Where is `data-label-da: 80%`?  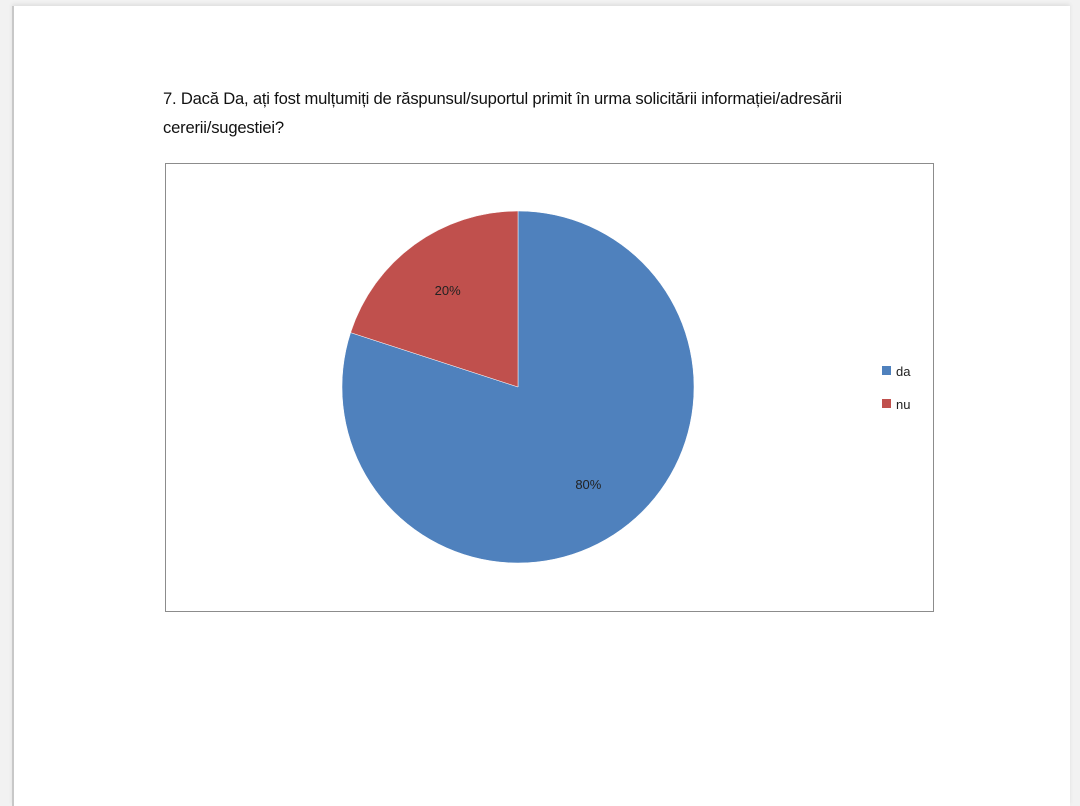 data-label-da: 80% is located at coordinates (588, 484).